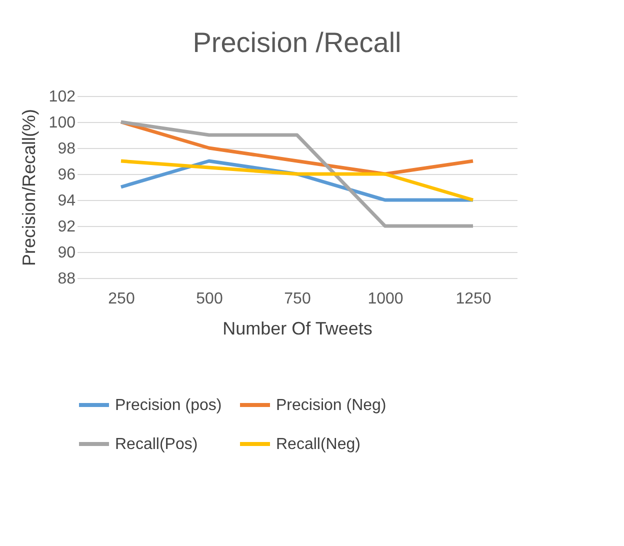 The width and height of the screenshot is (624, 546). I want to click on y-tick-label: 90, so click(67, 253).